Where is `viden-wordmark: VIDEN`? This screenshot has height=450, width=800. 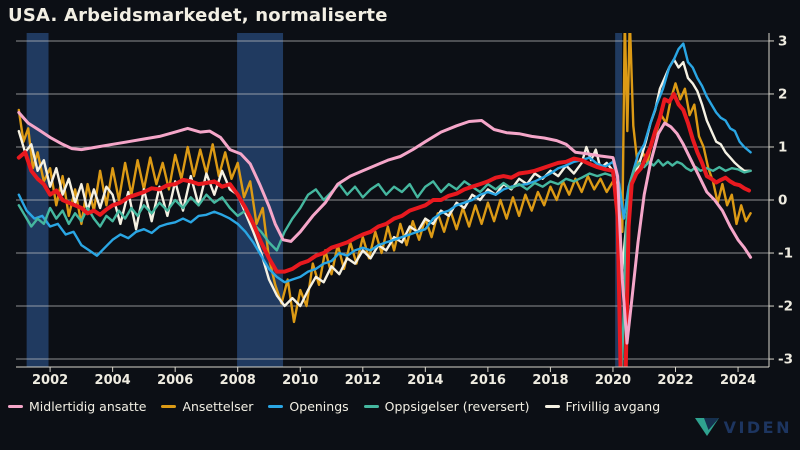 viden-wordmark: VIDEN is located at coordinates (757, 427).